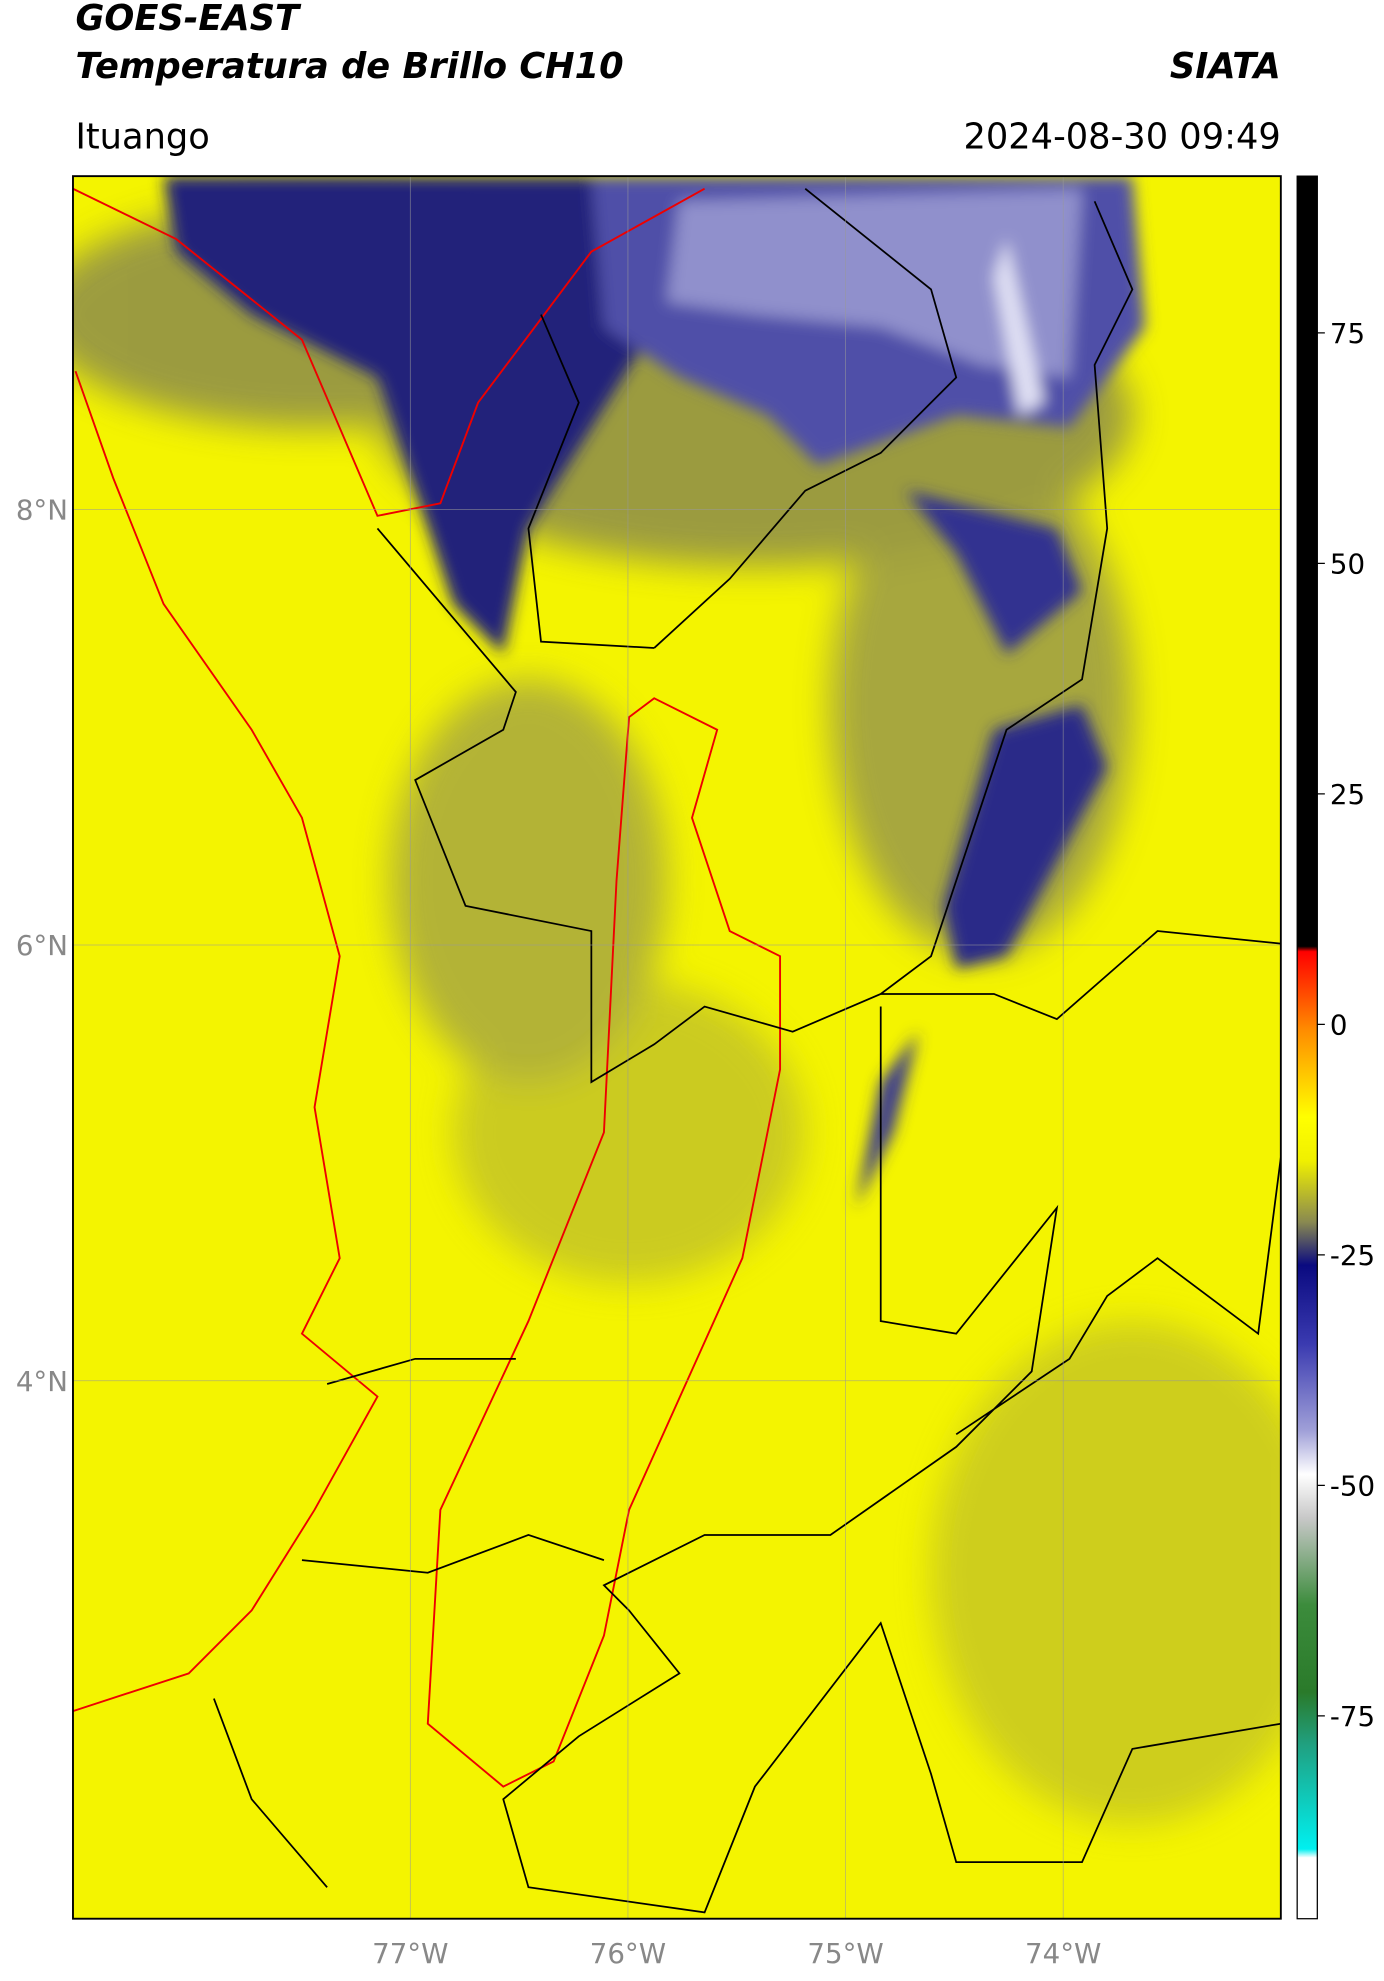 The height and width of the screenshot is (1981, 1384). I want to click on y-tick-label: 8°N, so click(42, 509).